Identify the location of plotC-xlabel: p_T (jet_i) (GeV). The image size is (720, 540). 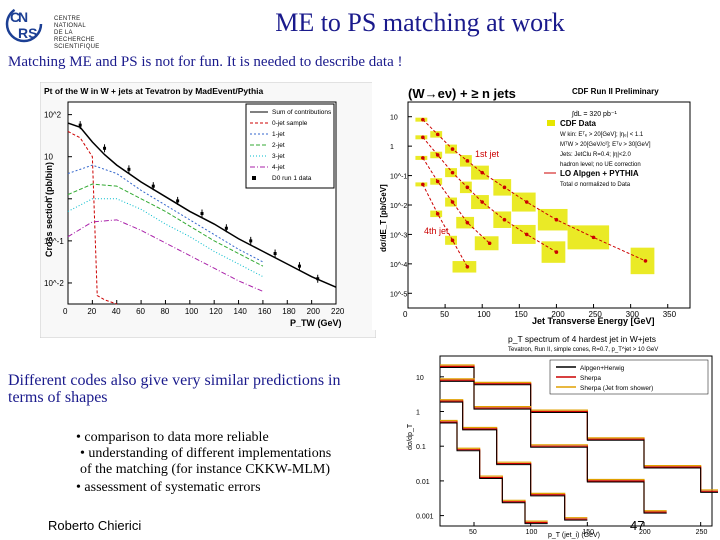
(574, 535).